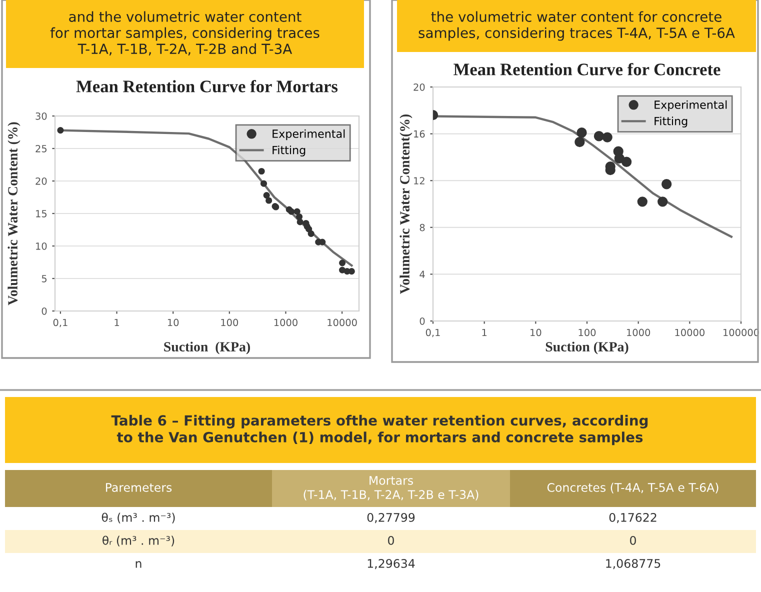 This screenshot has width=761, height=592. I want to click on y-tick-label: 16, so click(419, 134).